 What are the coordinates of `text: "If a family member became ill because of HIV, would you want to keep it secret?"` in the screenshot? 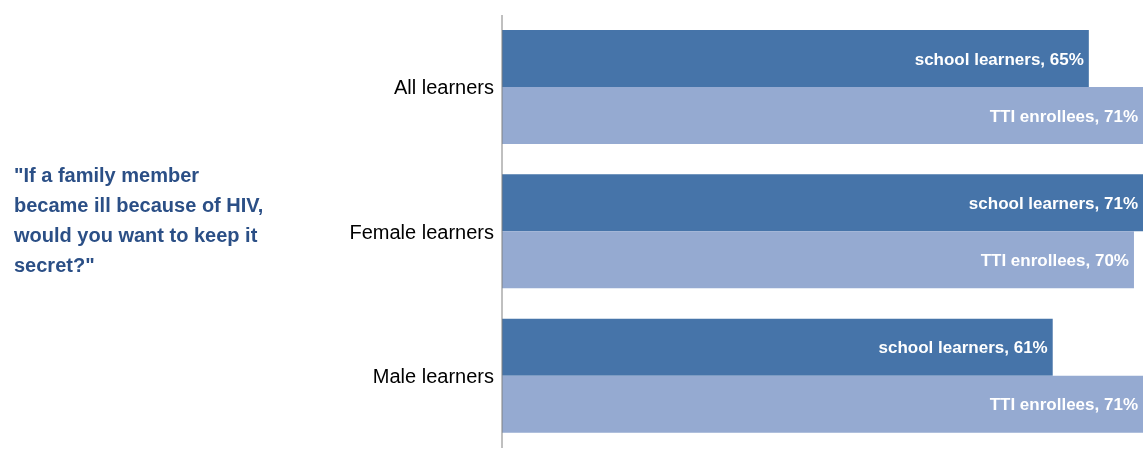 It's located at (139, 220).